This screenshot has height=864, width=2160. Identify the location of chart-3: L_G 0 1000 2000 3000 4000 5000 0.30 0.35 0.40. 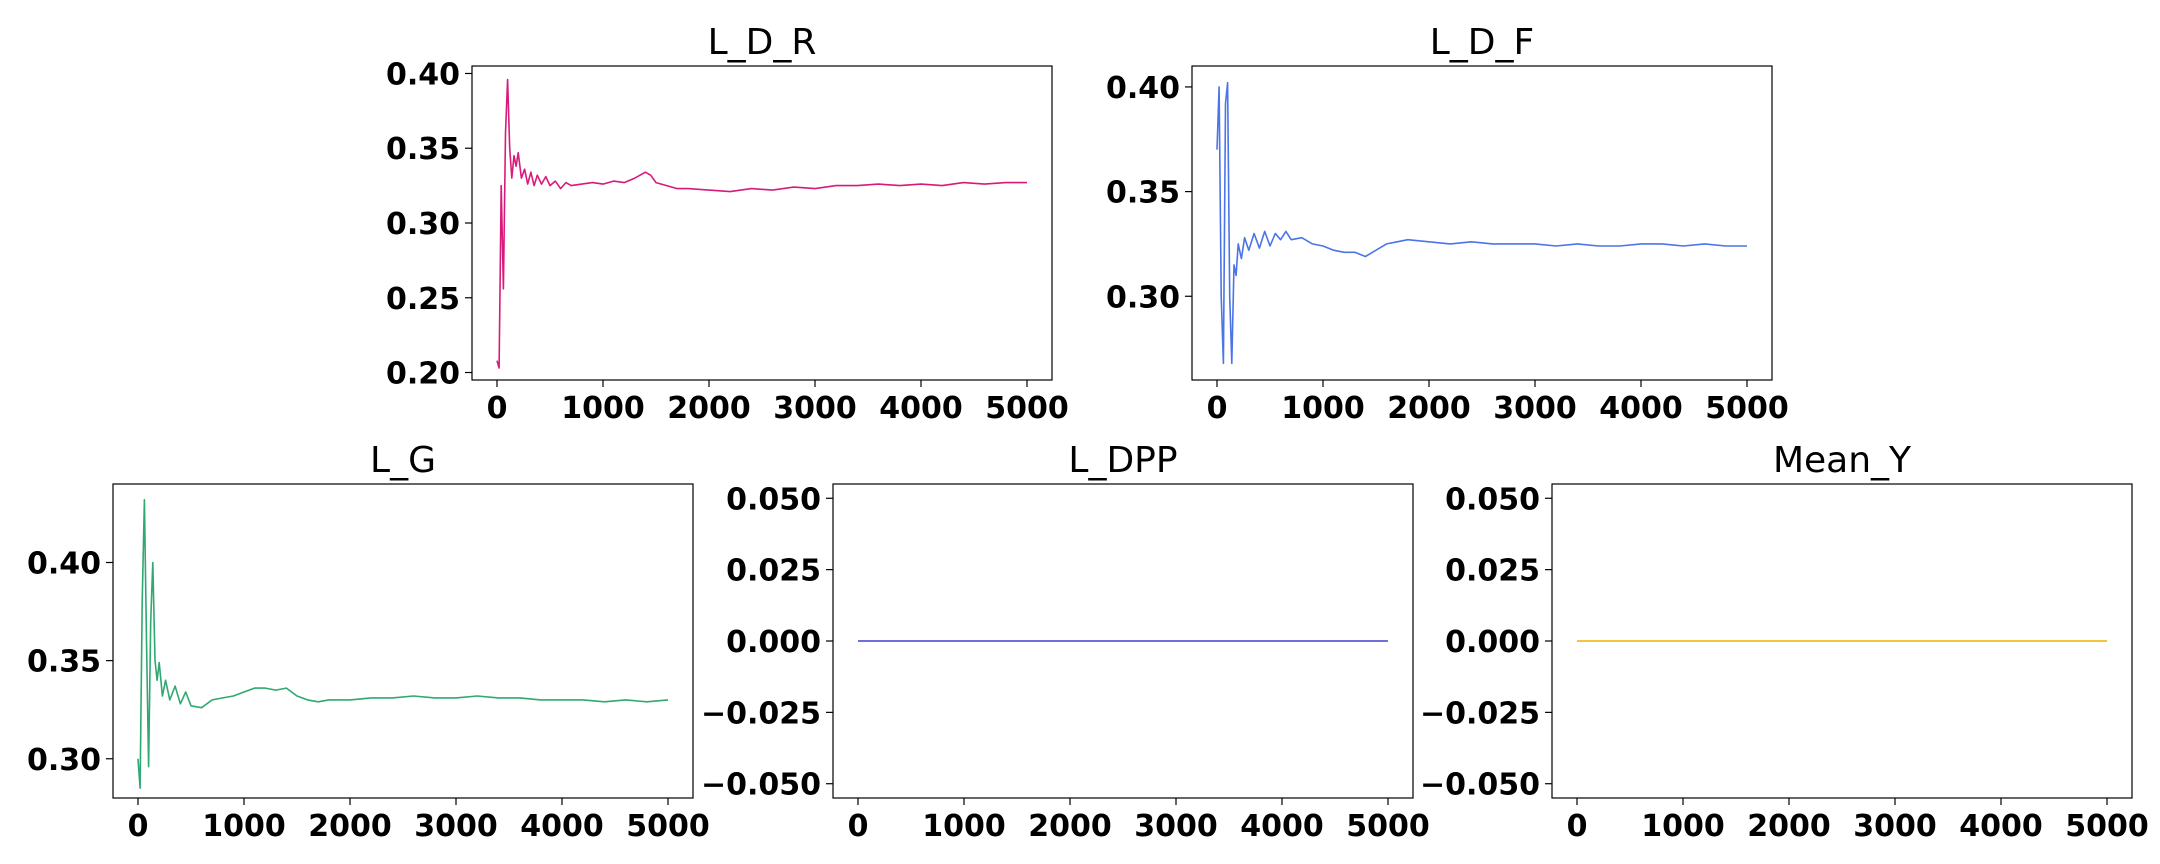
(368, 642).